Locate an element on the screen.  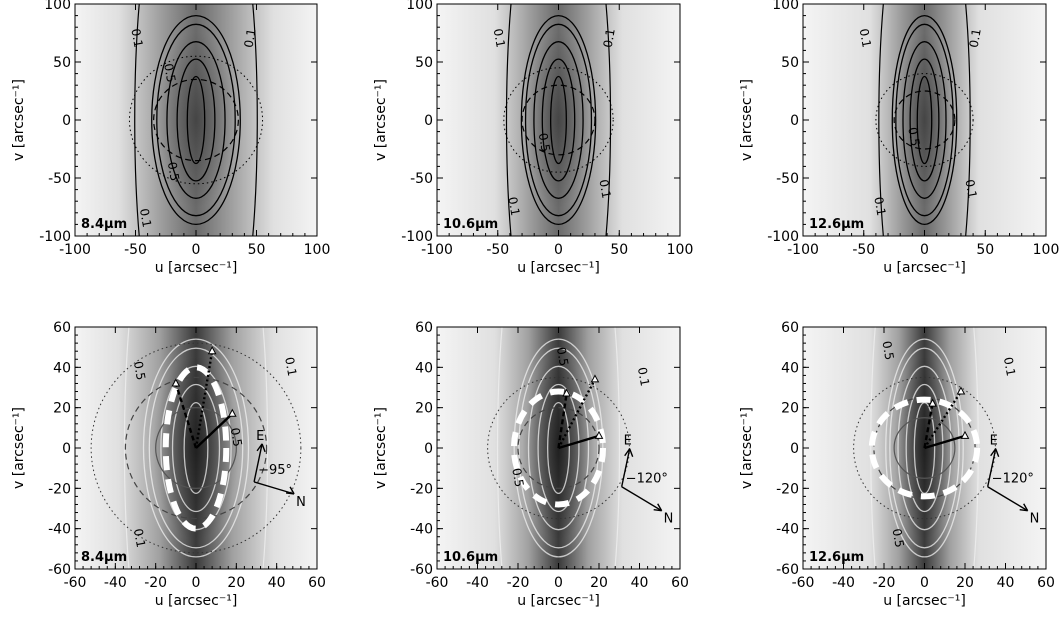
plot-area: 0.1 0.1 0.1 0.1 0.5 is located at coordinates (558, 120).